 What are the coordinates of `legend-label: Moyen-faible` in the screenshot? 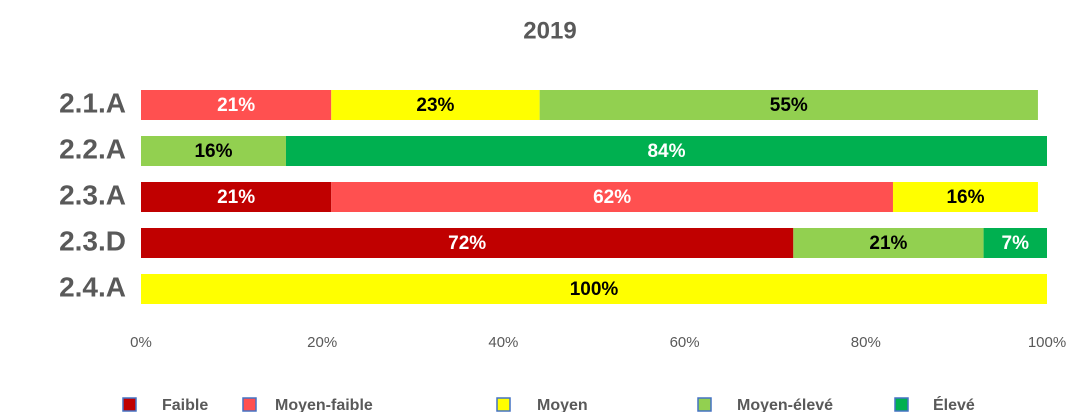 It's located at (324, 404).